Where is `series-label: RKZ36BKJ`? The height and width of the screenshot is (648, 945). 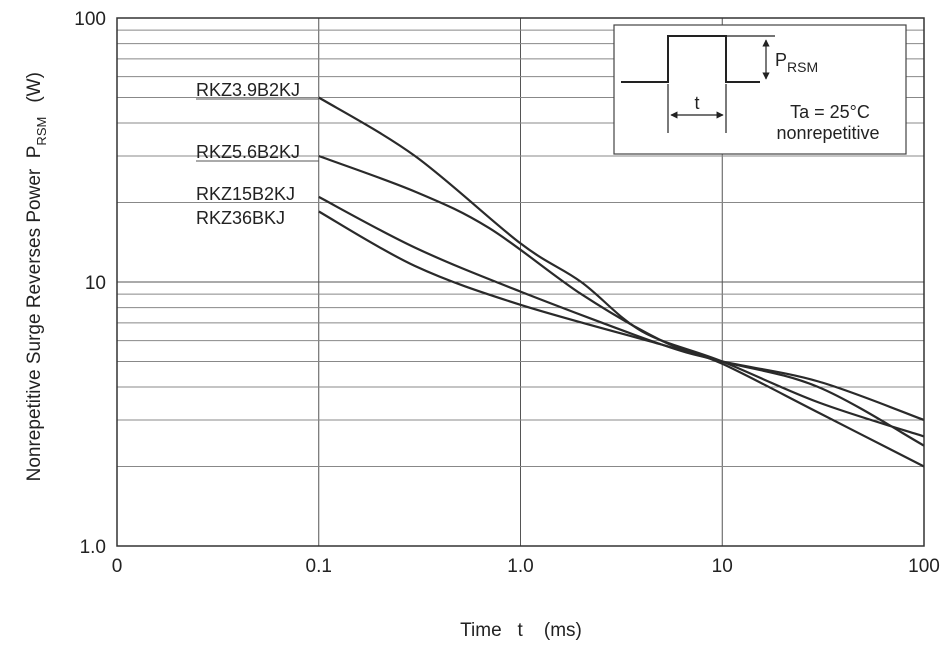
series-label: RKZ36BKJ is located at coordinates (240, 218).